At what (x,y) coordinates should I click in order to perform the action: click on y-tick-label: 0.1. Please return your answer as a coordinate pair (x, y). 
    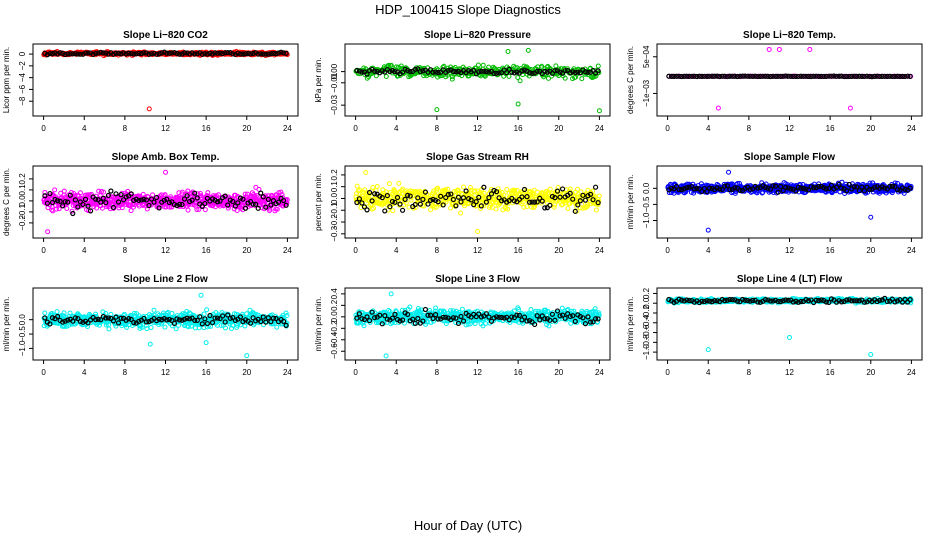
    Looking at the image, I should click on (334, 187).